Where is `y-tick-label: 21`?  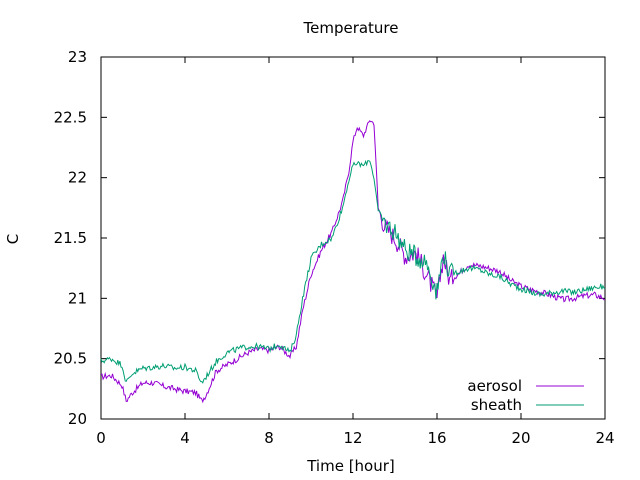 y-tick-label: 21 is located at coordinates (77, 298).